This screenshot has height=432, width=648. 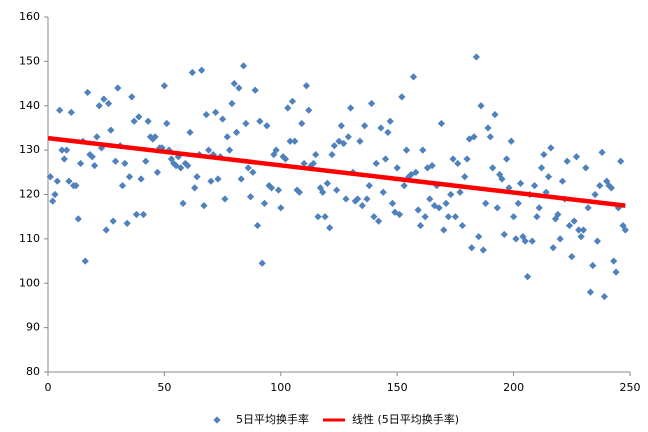 I want to click on y-tick-label: 100, so click(x=29, y=282).